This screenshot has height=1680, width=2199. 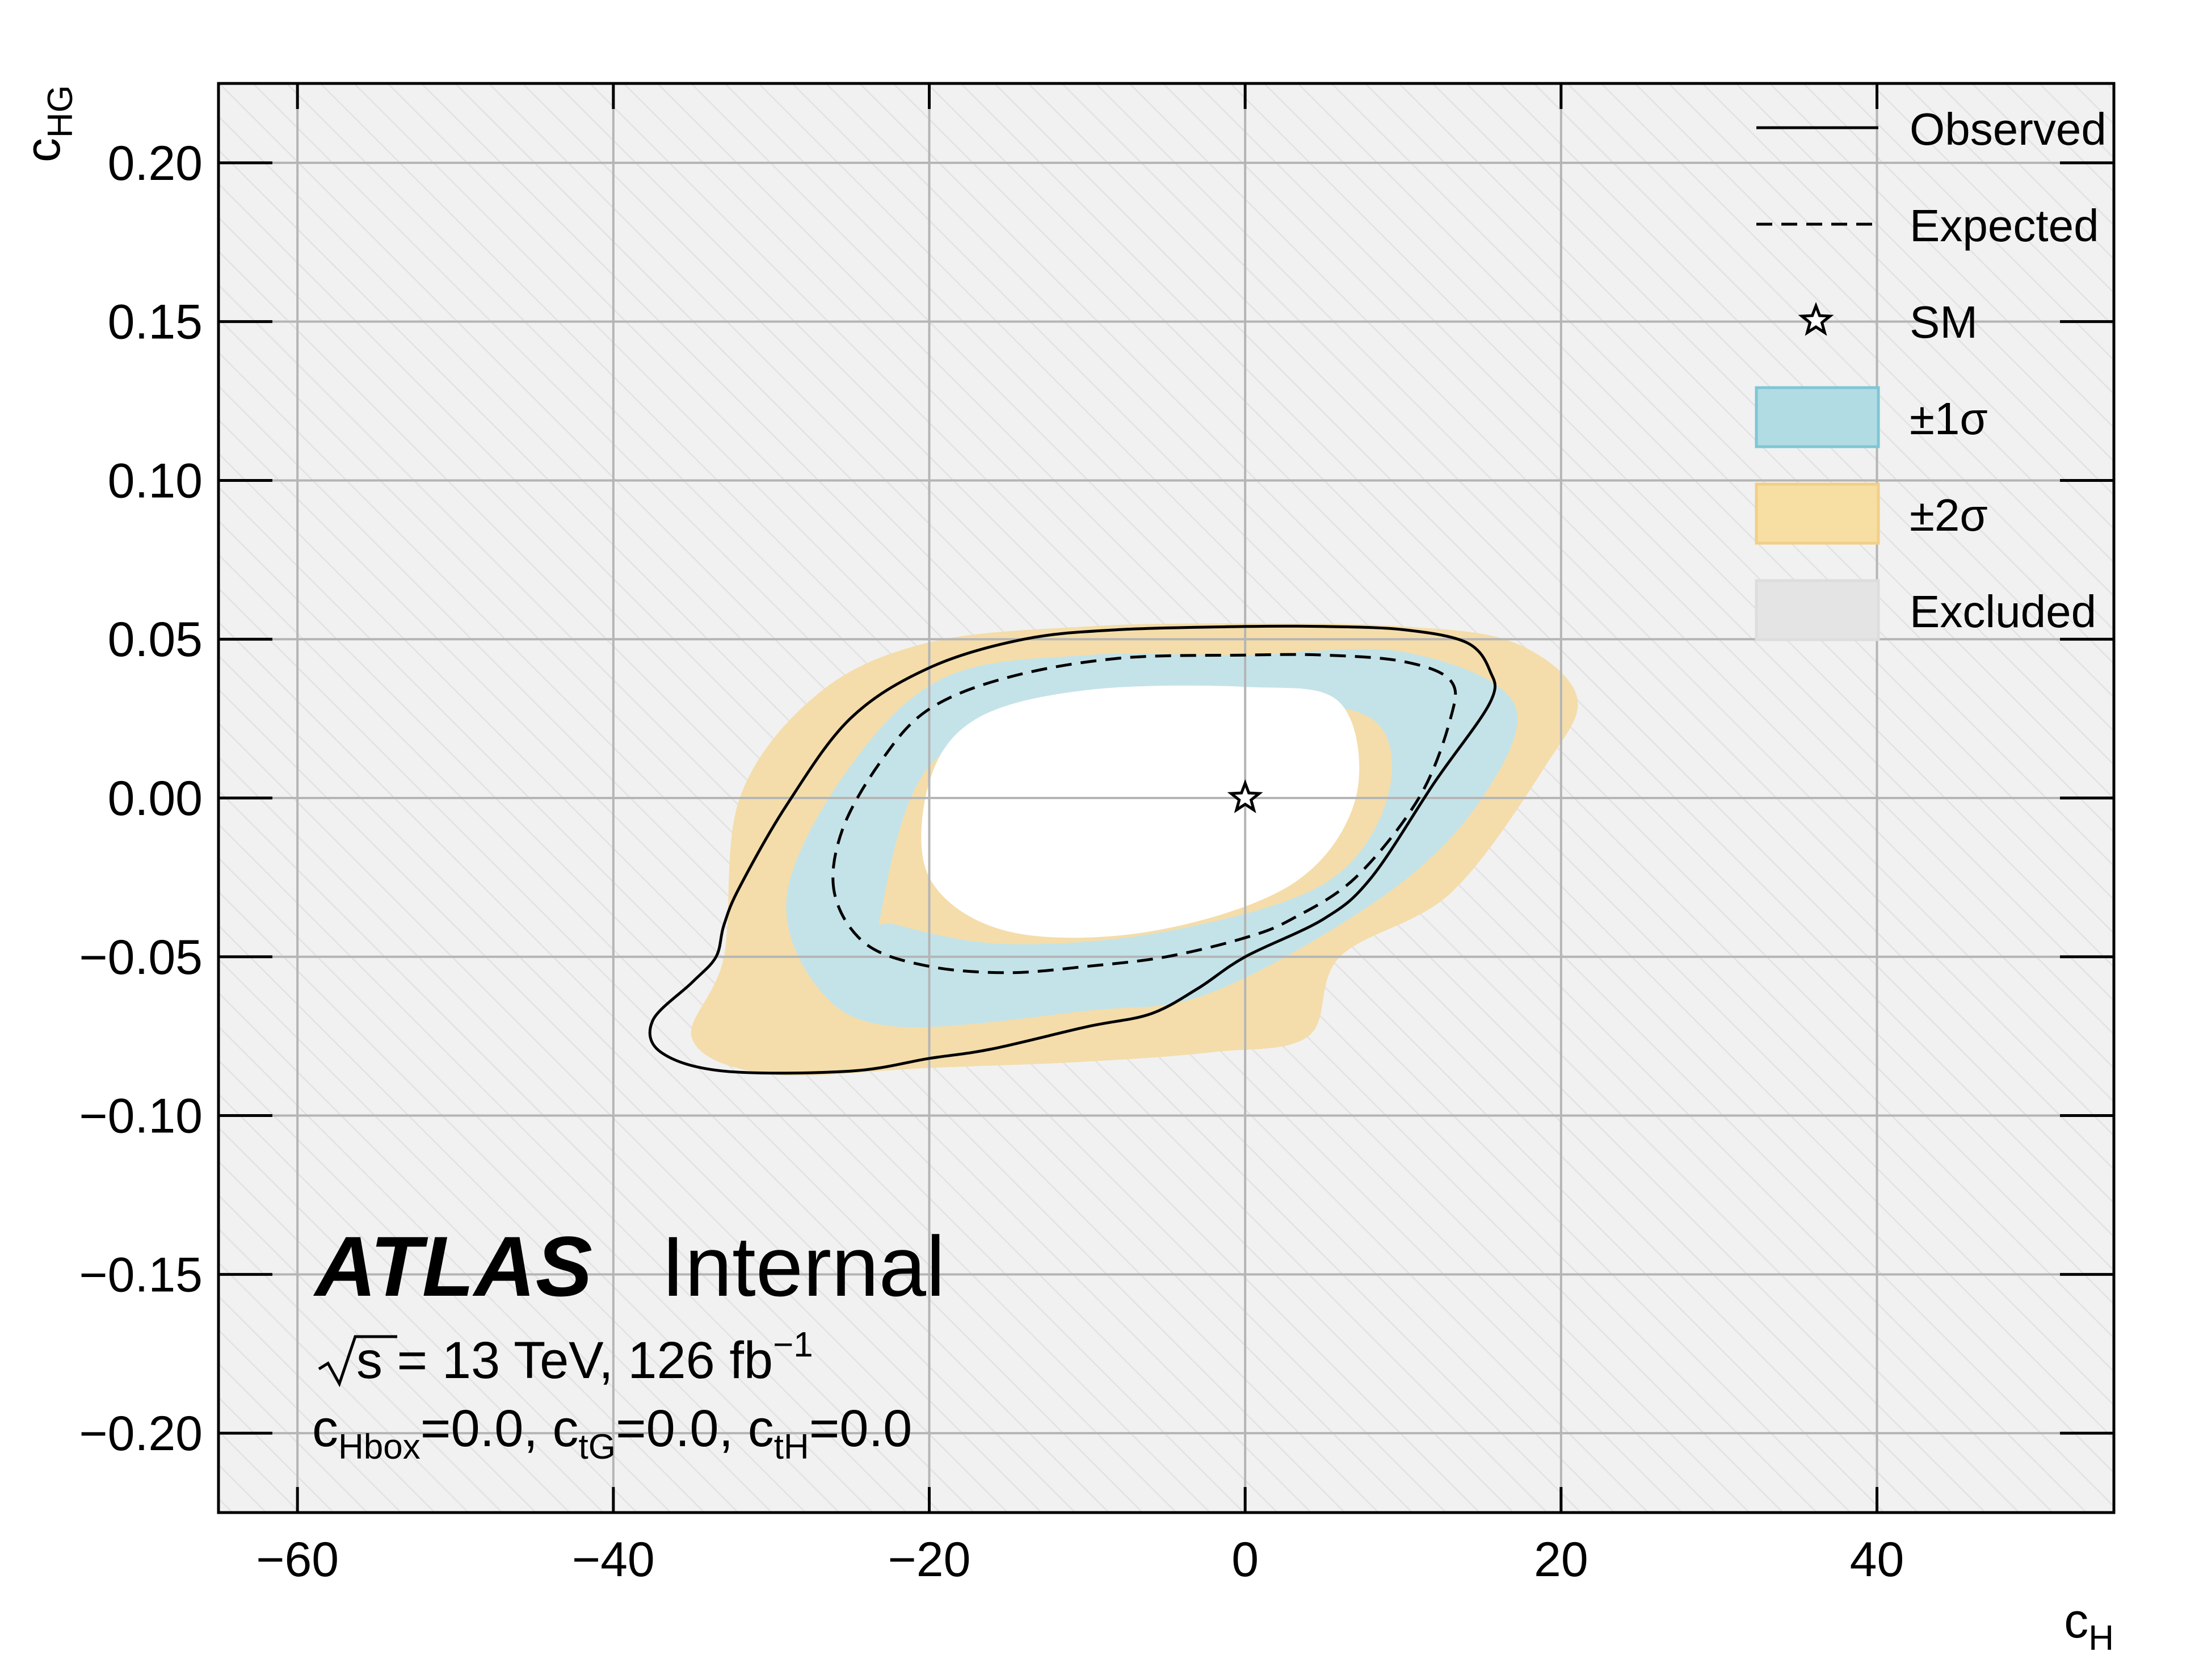 I want to click on legend-label: ±2σ, so click(x=1949, y=515).